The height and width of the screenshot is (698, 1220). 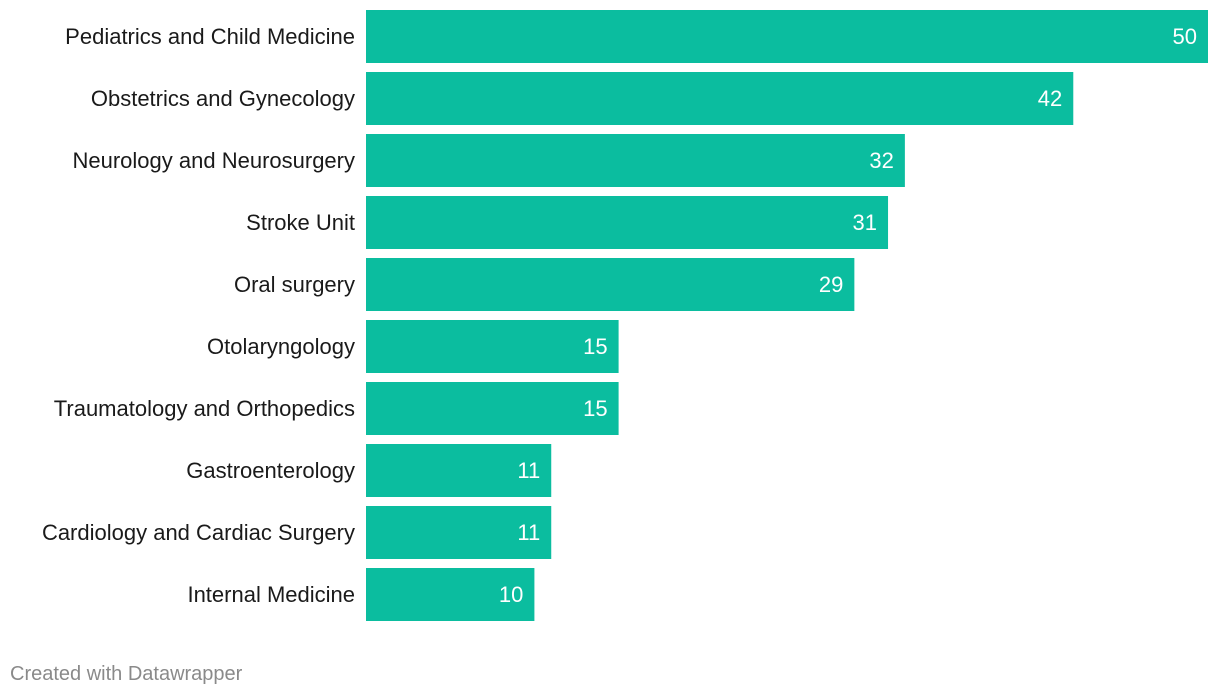 I want to click on credit-text: Created with Datawrapper, so click(x=126, y=674).